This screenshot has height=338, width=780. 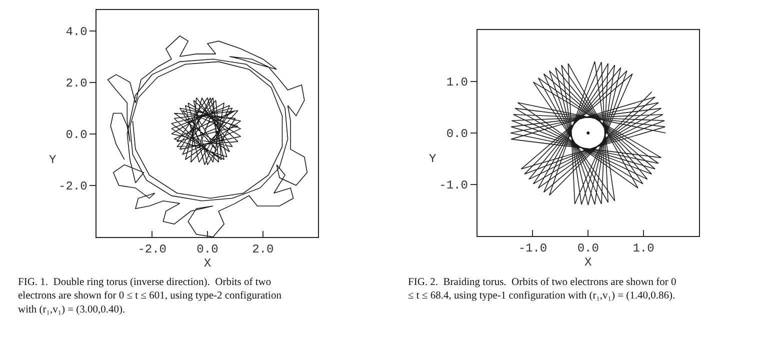 What do you see at coordinates (643, 248) in the screenshot?
I see `x-tick-label: 1.0` at bounding box center [643, 248].